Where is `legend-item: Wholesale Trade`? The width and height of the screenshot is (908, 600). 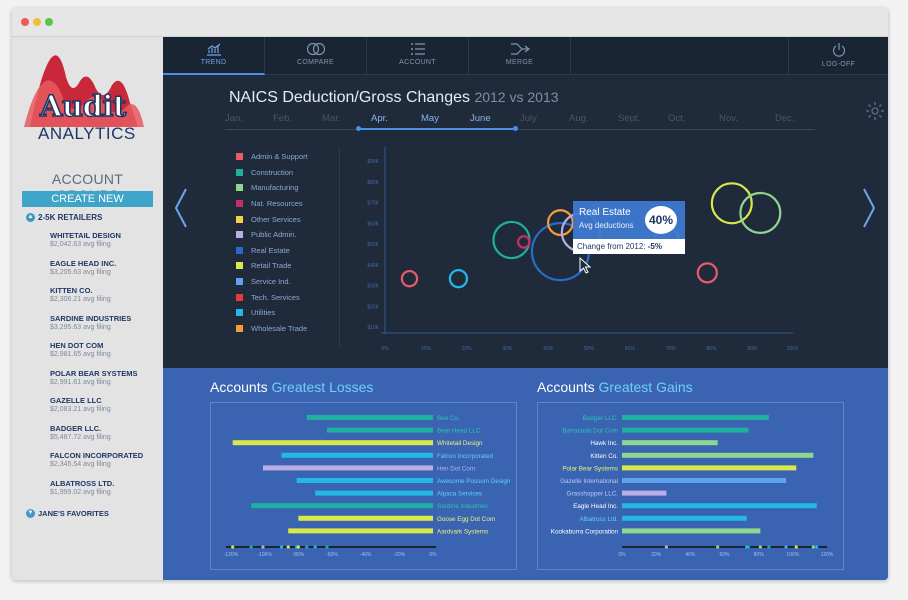
legend-item: Wholesale Trade is located at coordinates (286, 329).